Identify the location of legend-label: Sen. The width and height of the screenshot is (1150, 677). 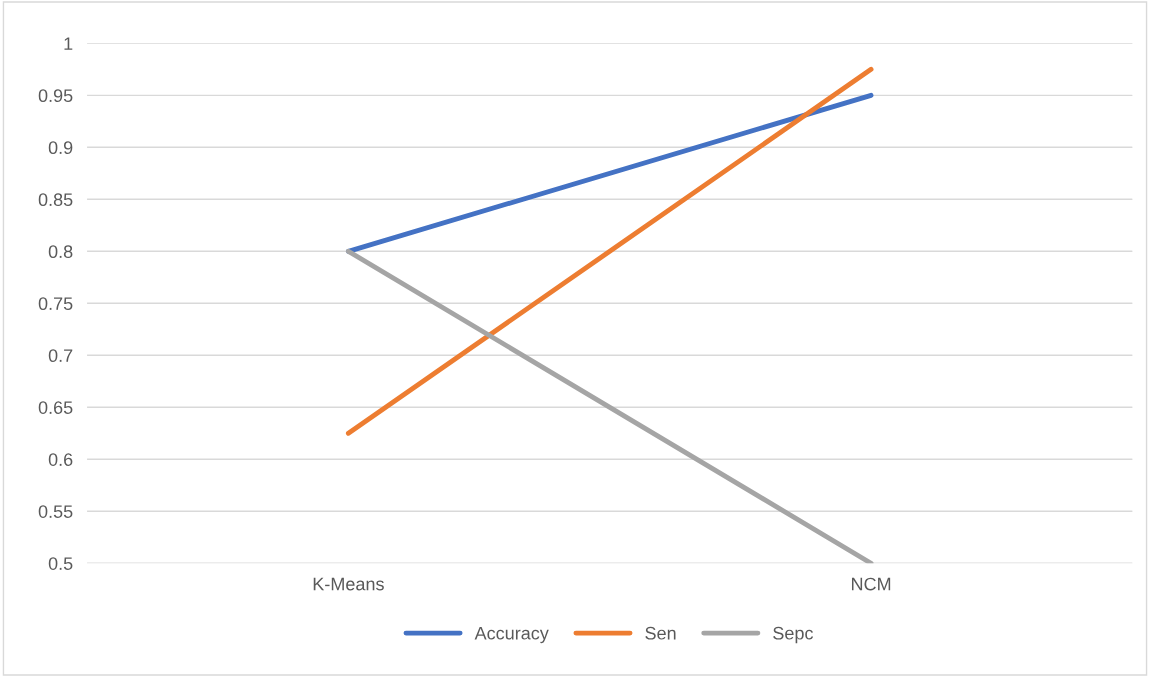
(660, 633).